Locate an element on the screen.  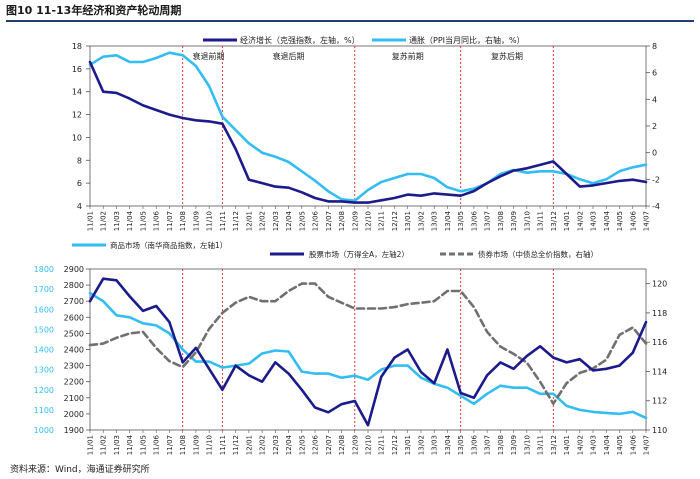
top-x-axis-tick-label: 14/06 is located at coordinates (633, 220).